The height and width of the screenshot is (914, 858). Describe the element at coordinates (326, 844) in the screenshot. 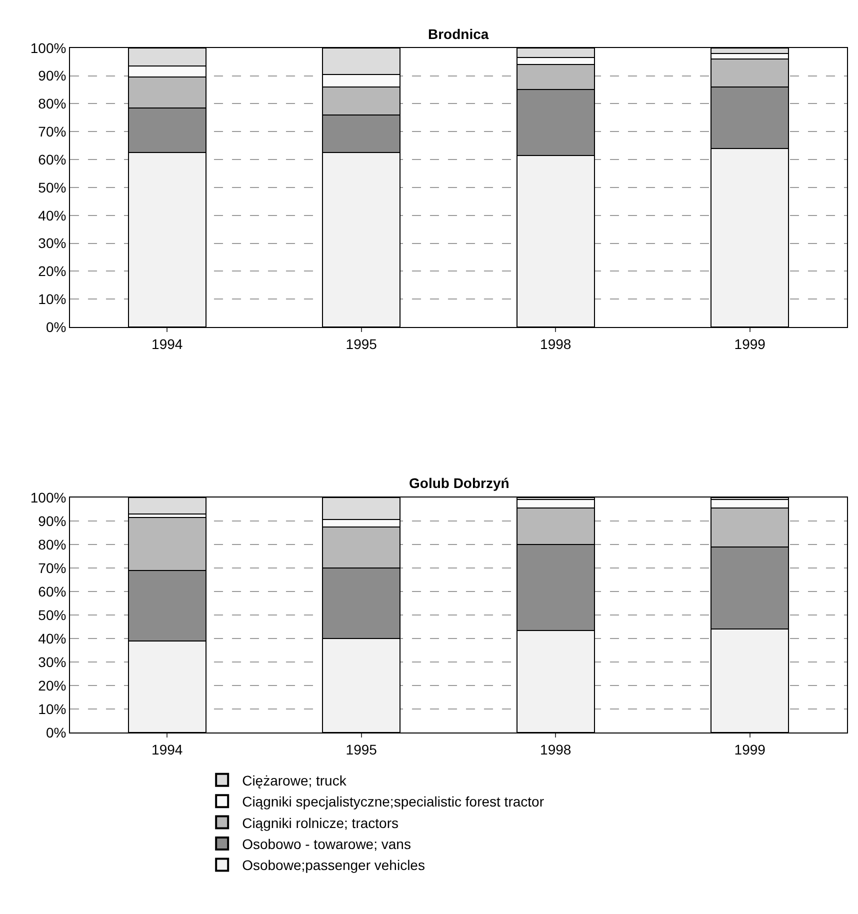

I see `legend-label: Osobowo - towarowe; vans` at that location.